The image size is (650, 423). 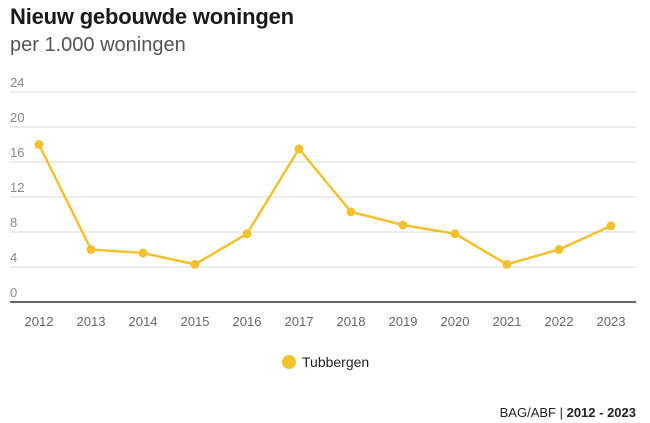 What do you see at coordinates (13, 222) in the screenshot?
I see `y-tick-label-8: 8` at bounding box center [13, 222].